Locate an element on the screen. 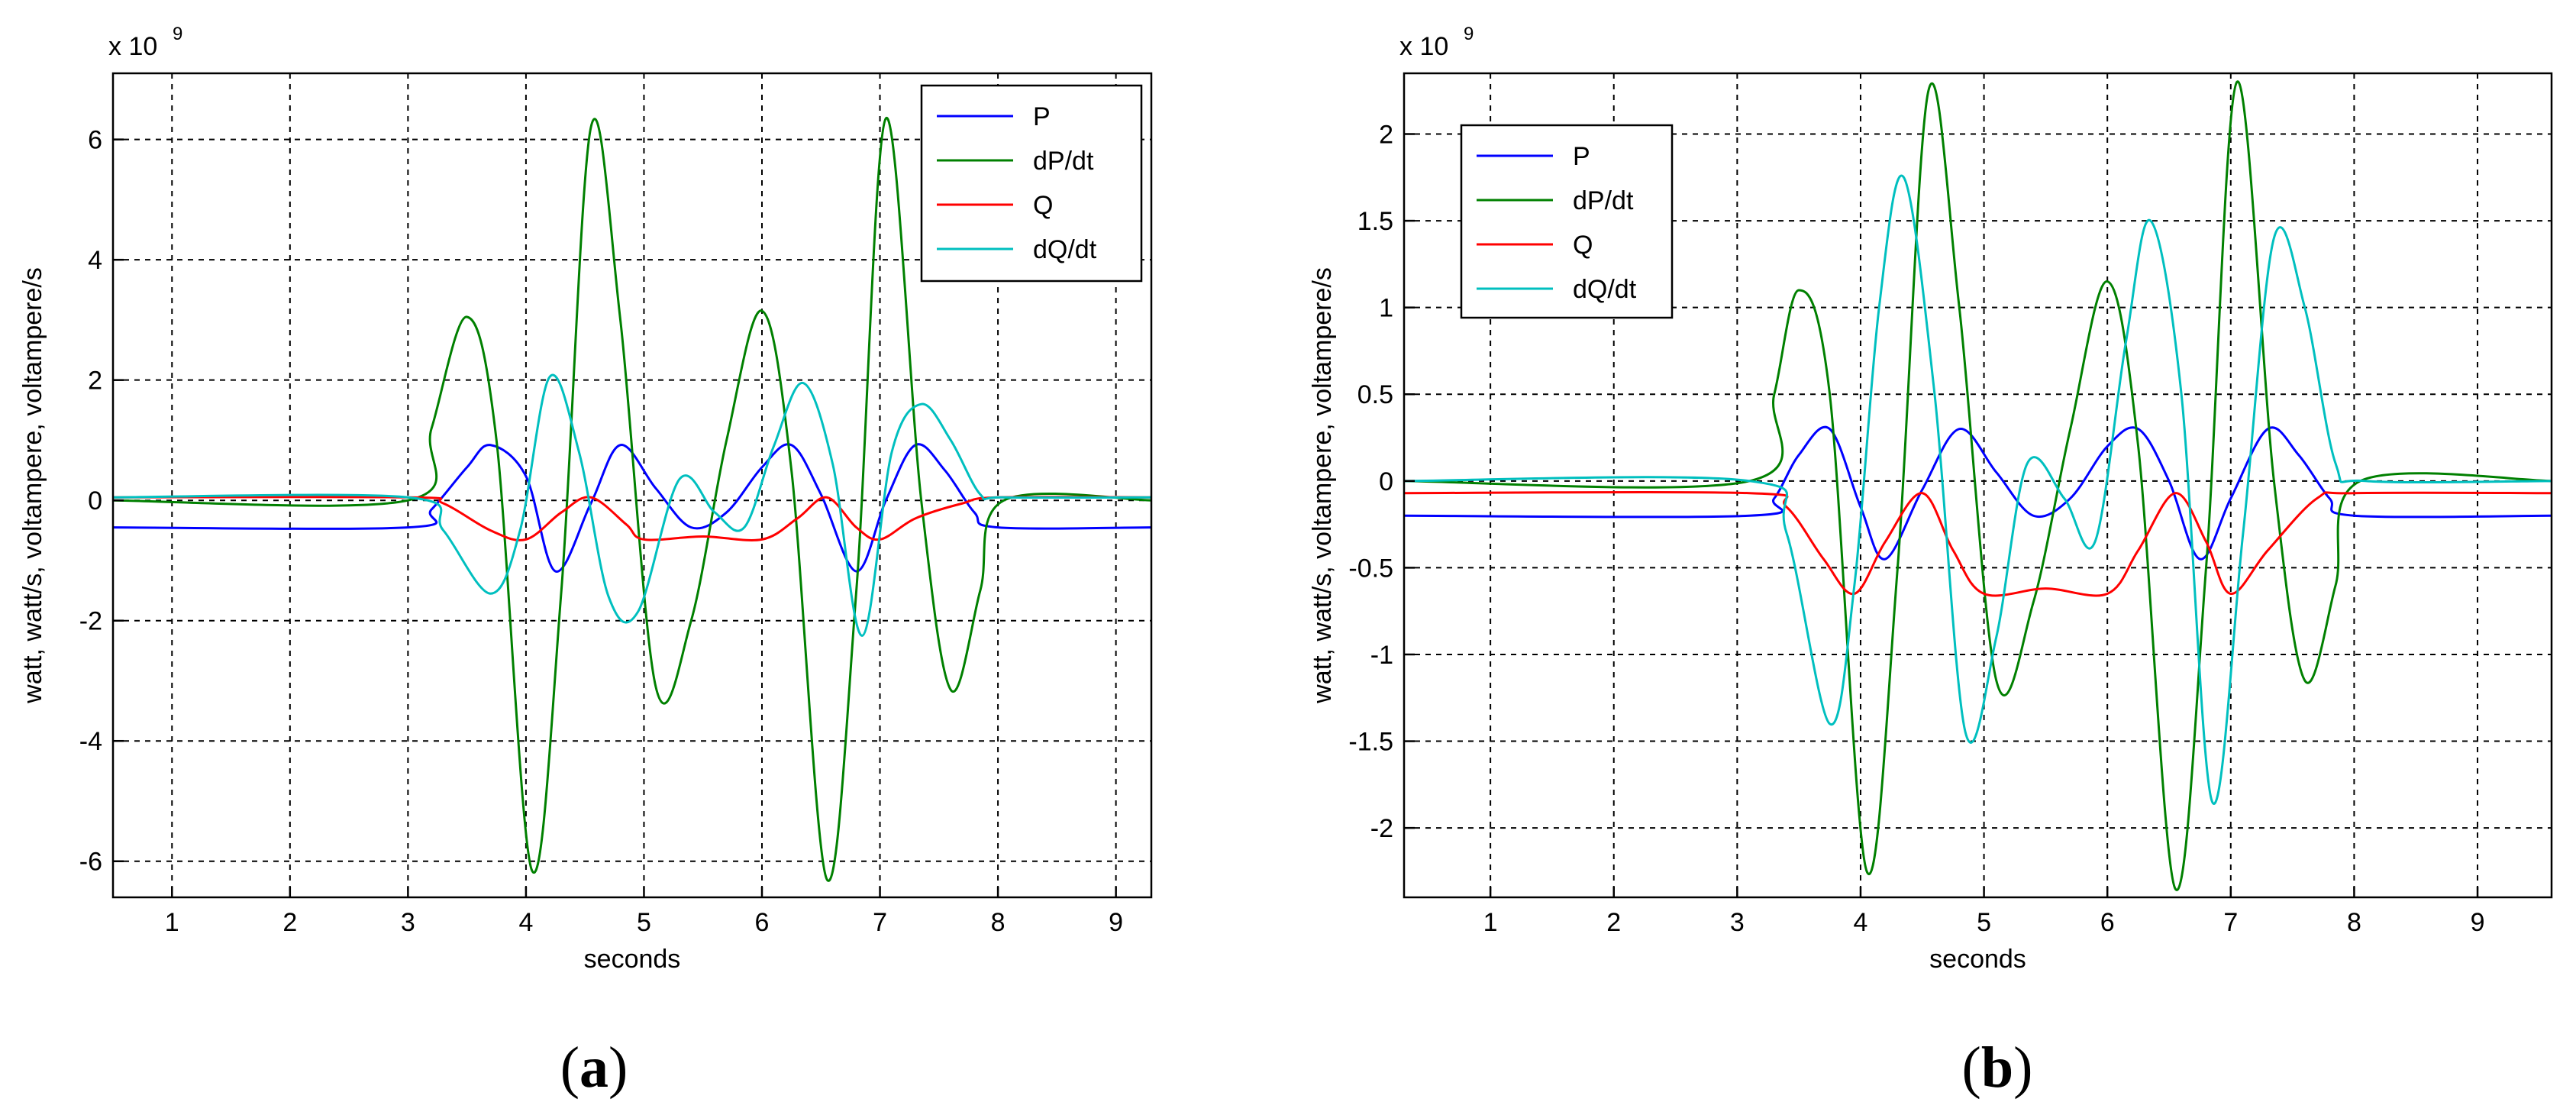 This screenshot has height=1102, width=2576. caption-label-b: b is located at coordinates (1997, 1068).